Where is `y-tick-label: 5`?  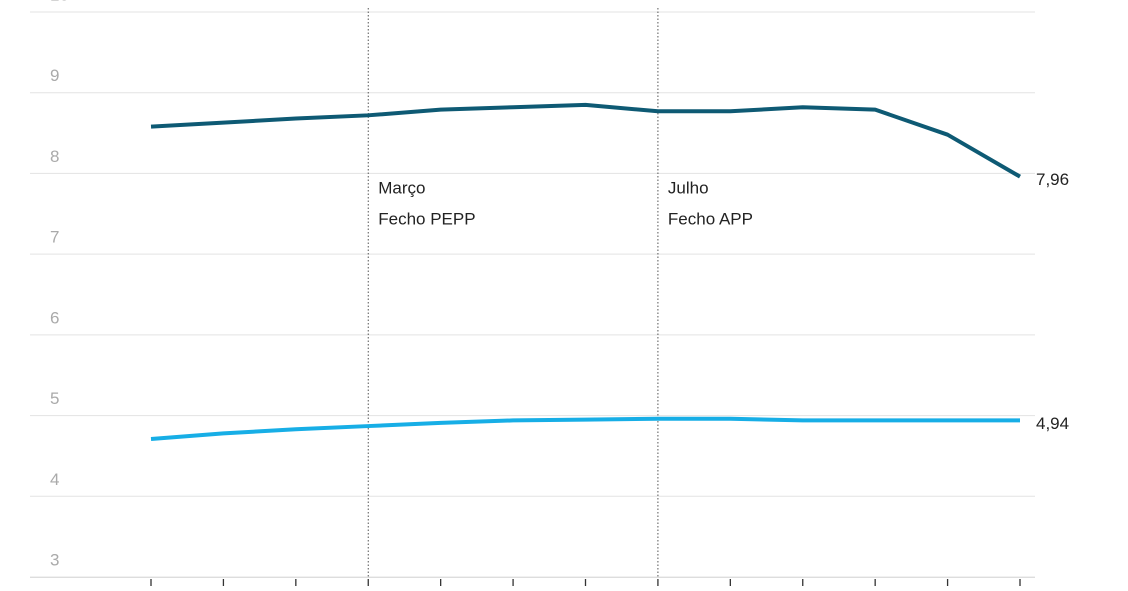 y-tick-label: 5 is located at coordinates (54, 398).